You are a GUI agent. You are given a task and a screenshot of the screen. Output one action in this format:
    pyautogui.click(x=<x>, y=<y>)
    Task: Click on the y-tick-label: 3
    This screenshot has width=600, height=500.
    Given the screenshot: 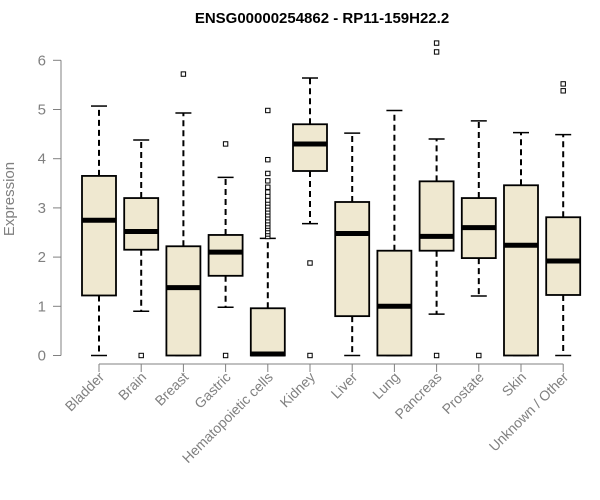 What is the action you would take?
    pyautogui.click(x=42, y=208)
    